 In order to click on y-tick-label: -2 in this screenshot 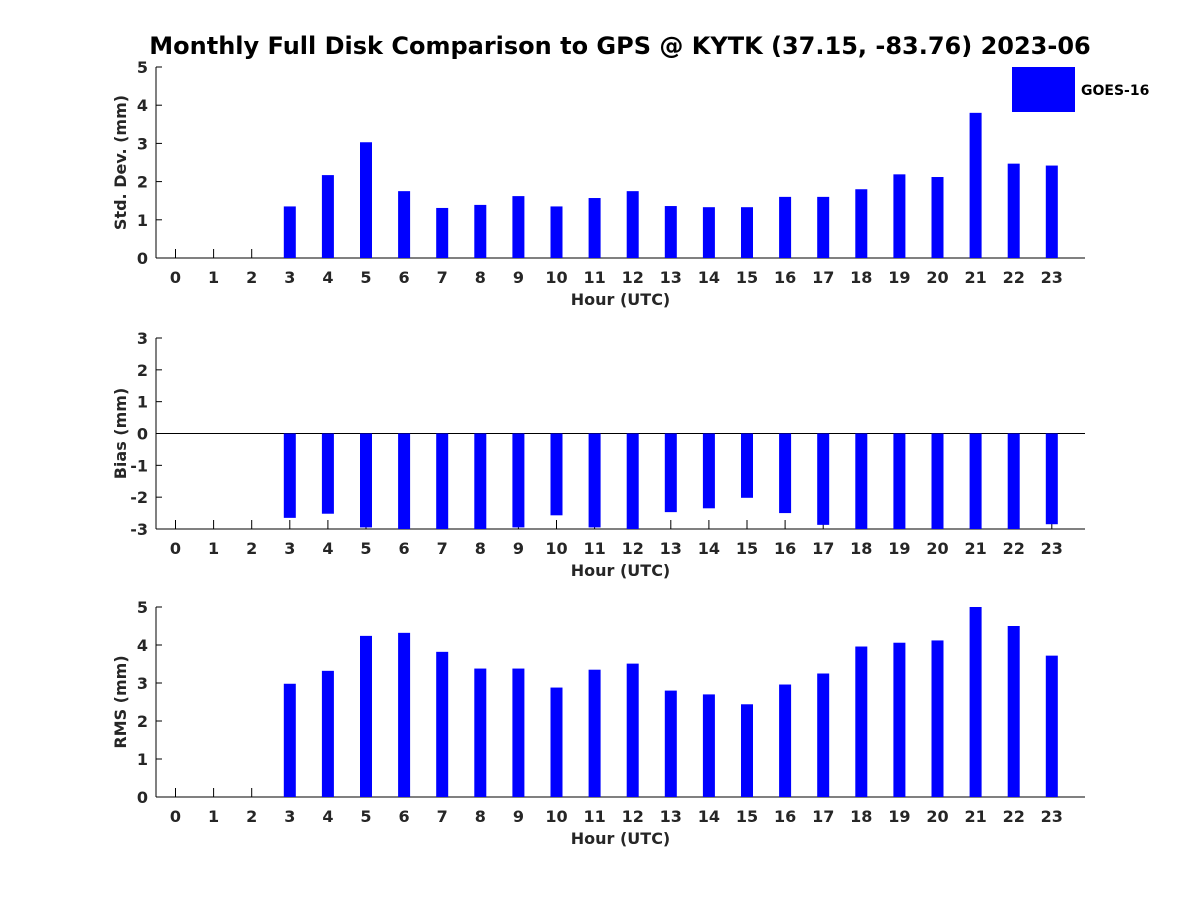, I will do `click(139, 497)`.